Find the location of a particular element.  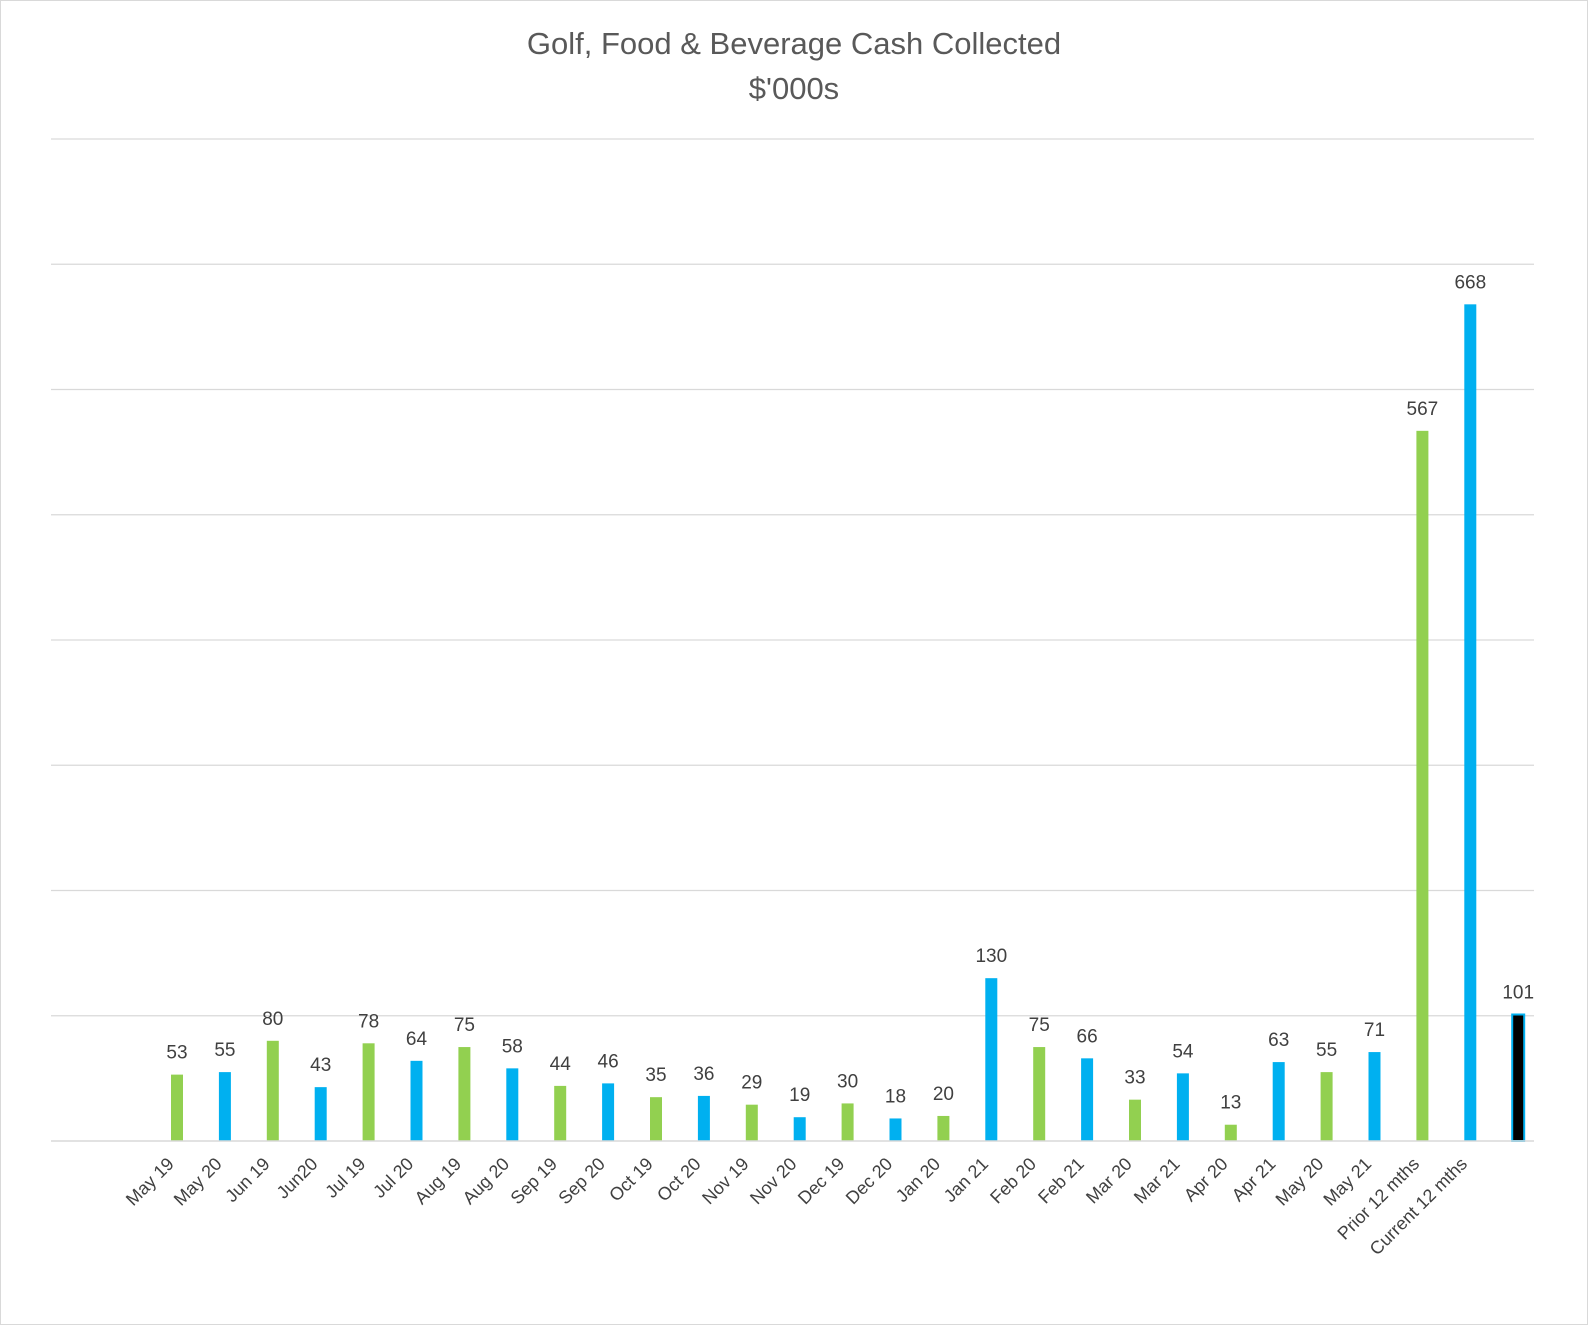

data-label: 44 is located at coordinates (561, 1064).